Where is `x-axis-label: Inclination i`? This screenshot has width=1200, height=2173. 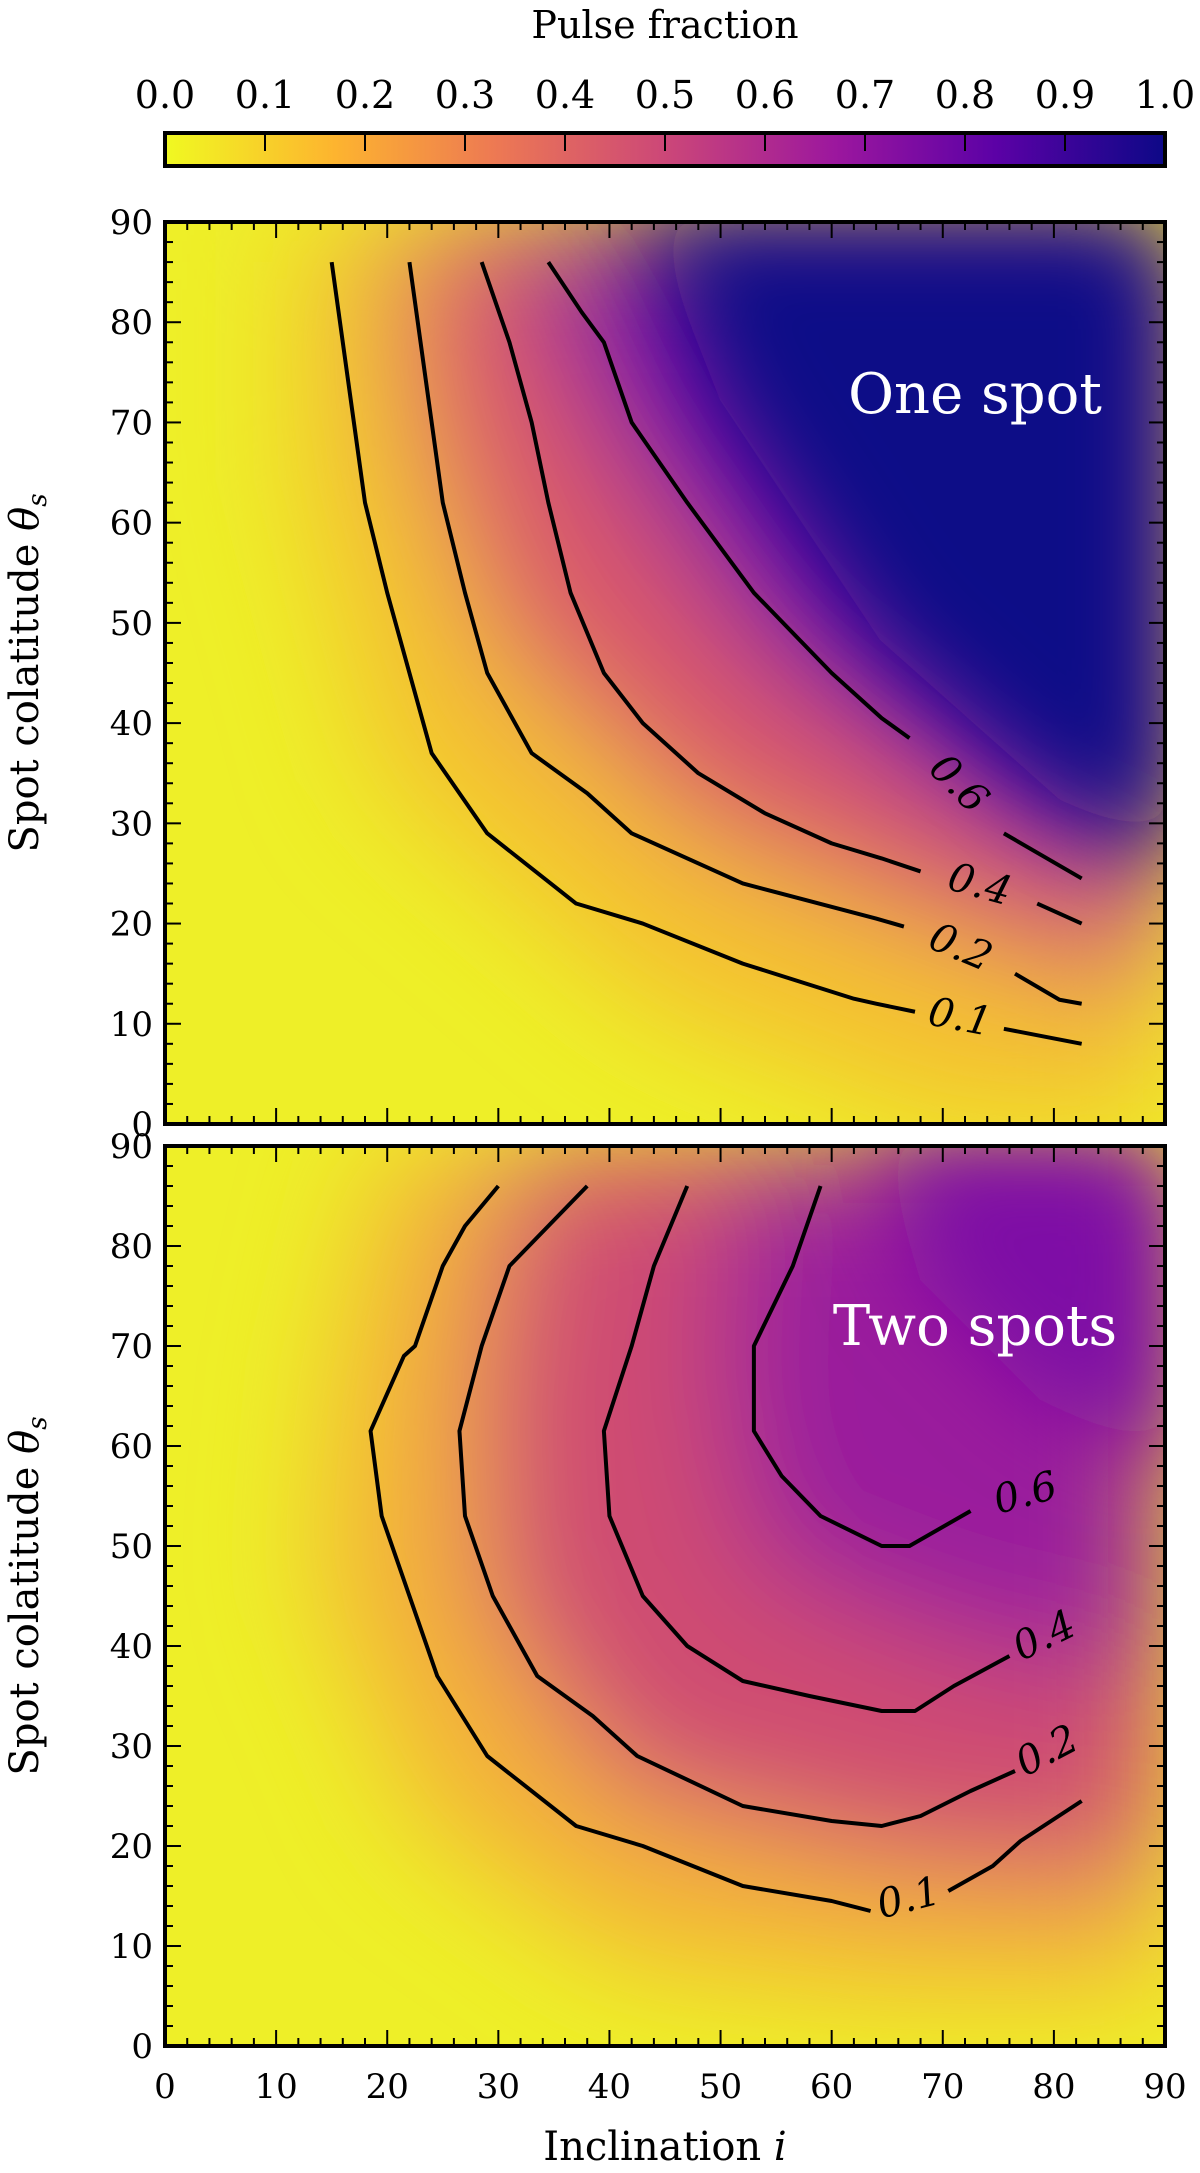 x-axis-label: Inclination i is located at coordinates (664, 2147).